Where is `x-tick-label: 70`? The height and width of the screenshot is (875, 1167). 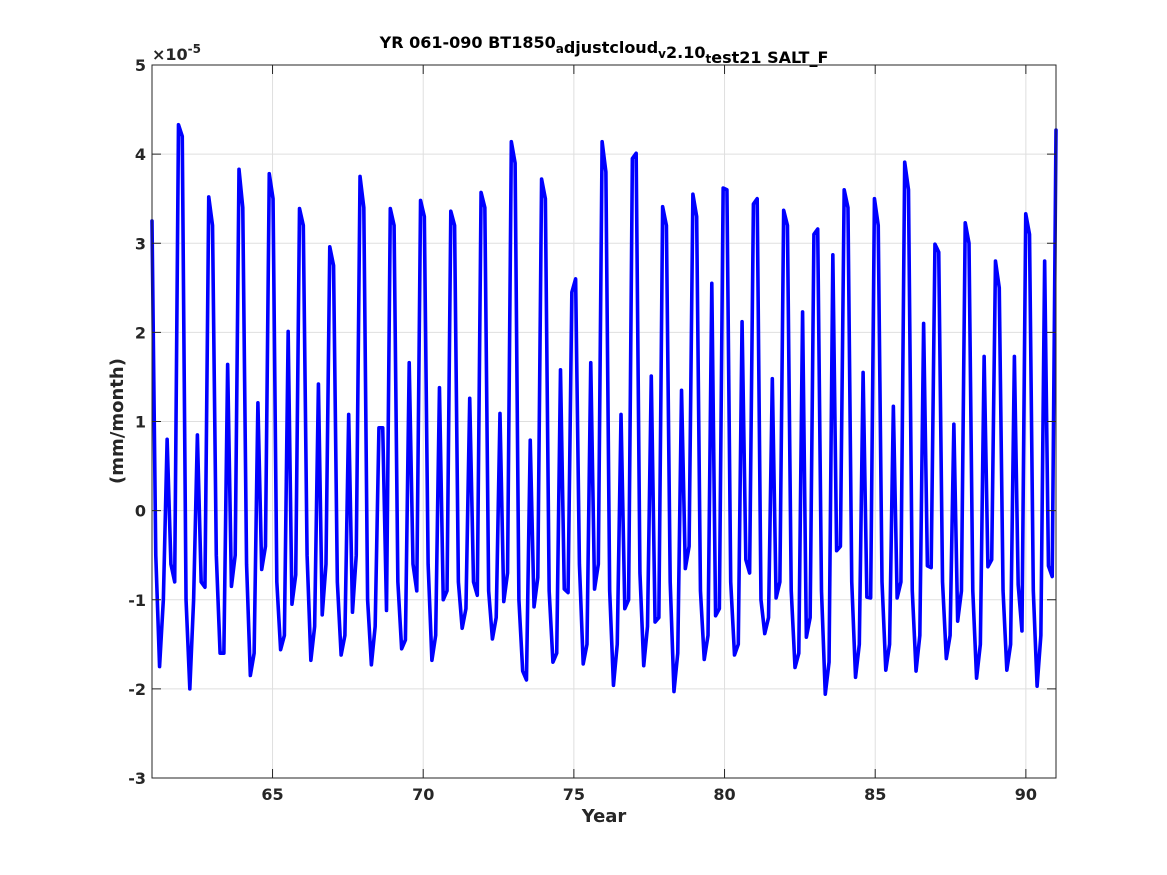 x-tick-label: 70 is located at coordinates (423, 794).